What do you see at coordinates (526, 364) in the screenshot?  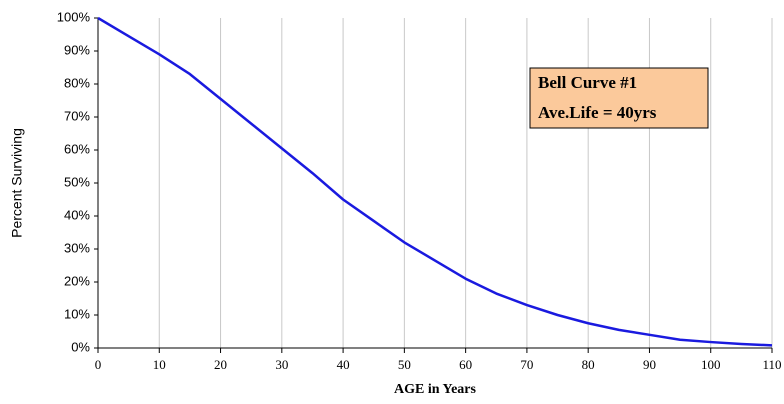 I see `x-tick-label: 70` at bounding box center [526, 364].